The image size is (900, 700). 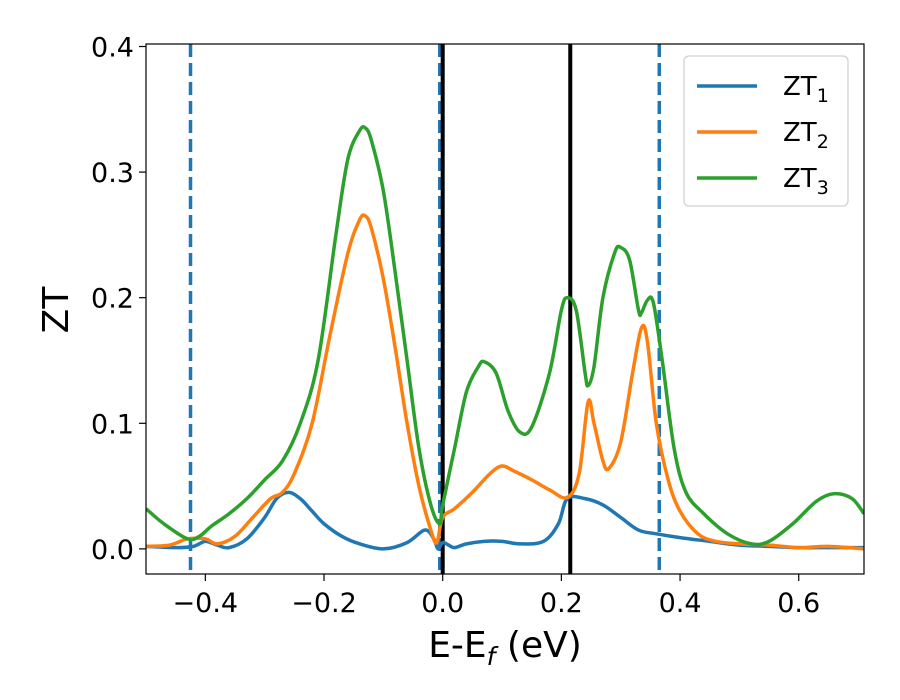 I want to click on legend-label-zt2: ZT2, so click(x=806, y=135).